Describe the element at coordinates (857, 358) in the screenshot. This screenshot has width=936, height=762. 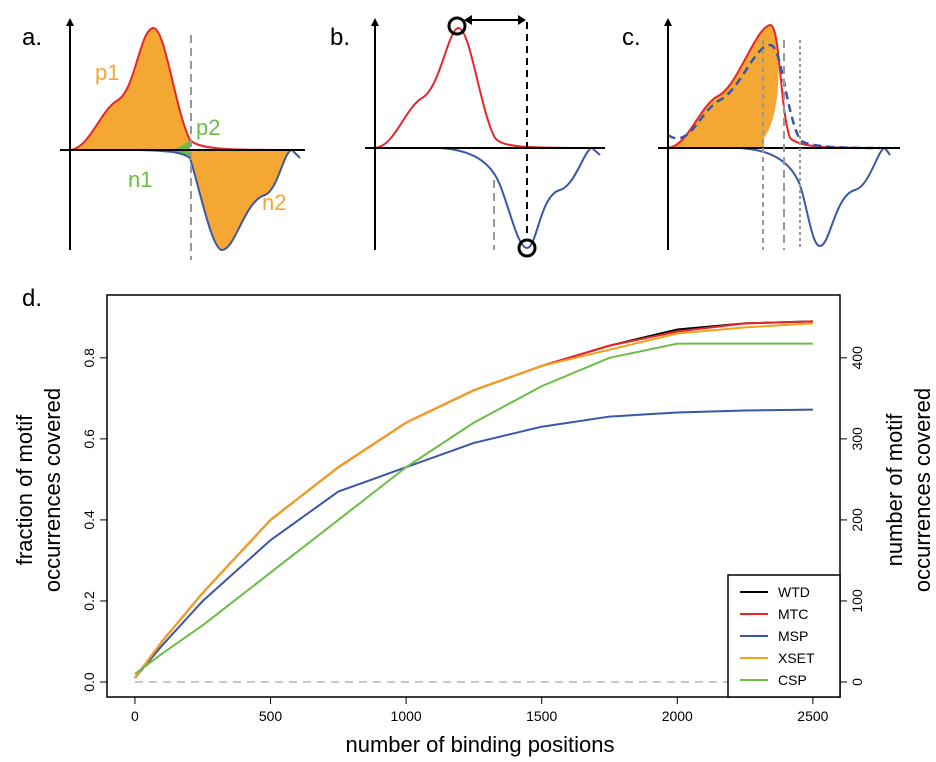
I see `y2-tick-label: 400` at that location.